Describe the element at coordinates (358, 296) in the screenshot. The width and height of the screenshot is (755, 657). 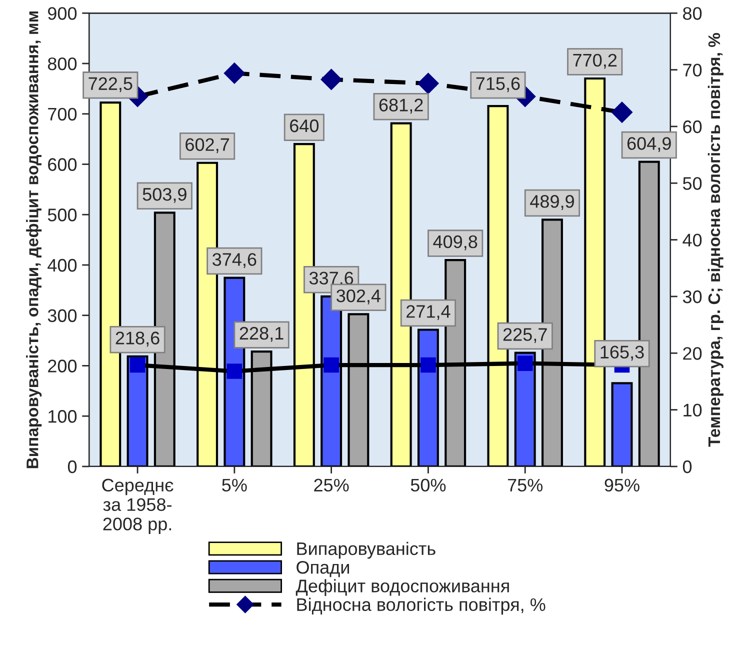
I see `data-label: 302,4` at that location.